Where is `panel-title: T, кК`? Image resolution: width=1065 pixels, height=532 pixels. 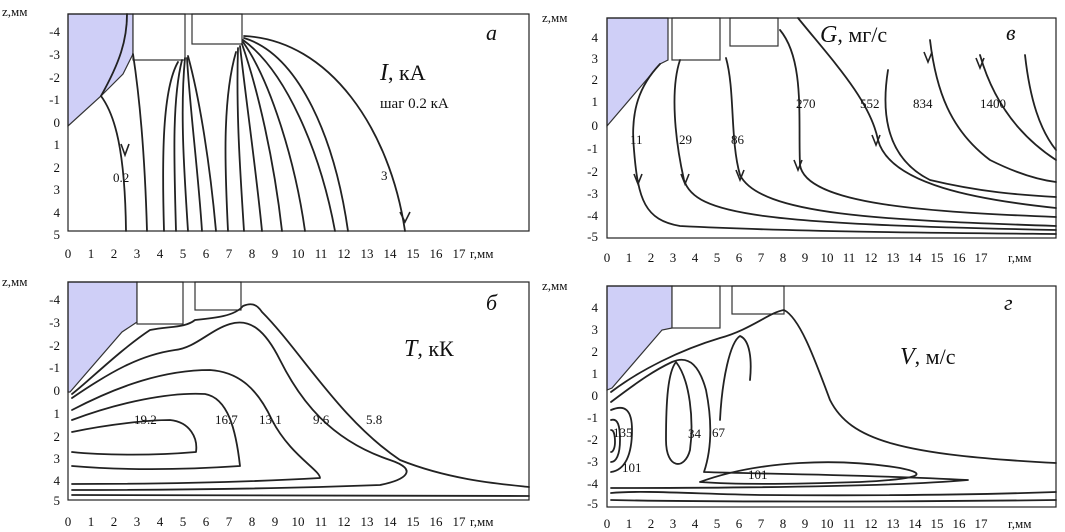
panel-title: T, кК is located at coordinates (429, 349).